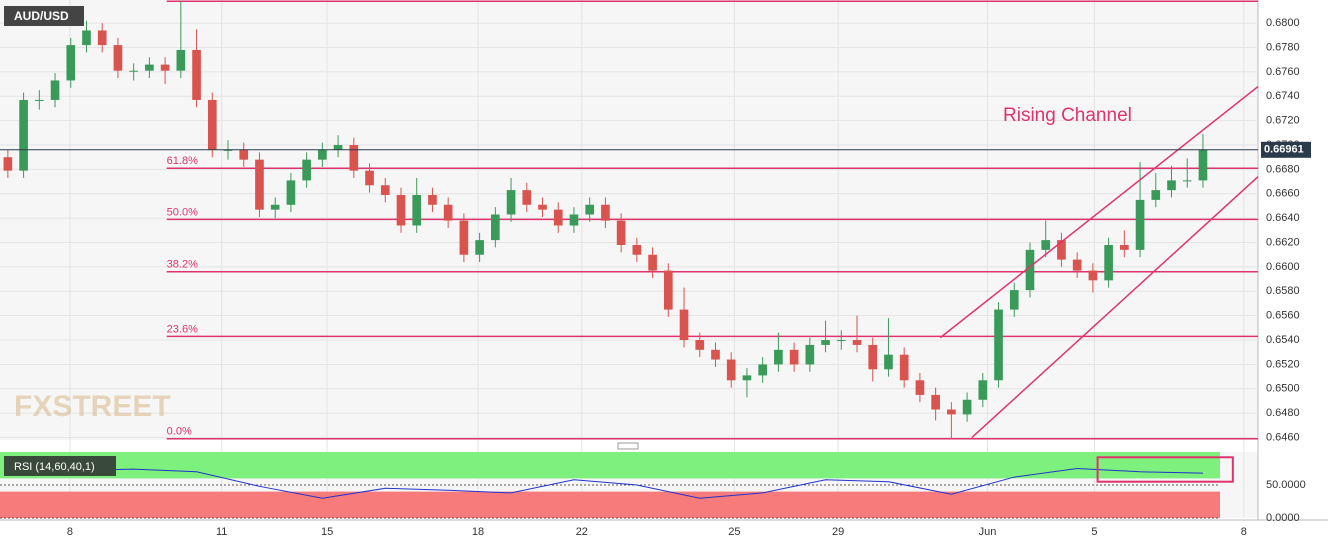 The height and width of the screenshot is (545, 1328). I want to click on y-tick-label: 0.6500, so click(1283, 389).